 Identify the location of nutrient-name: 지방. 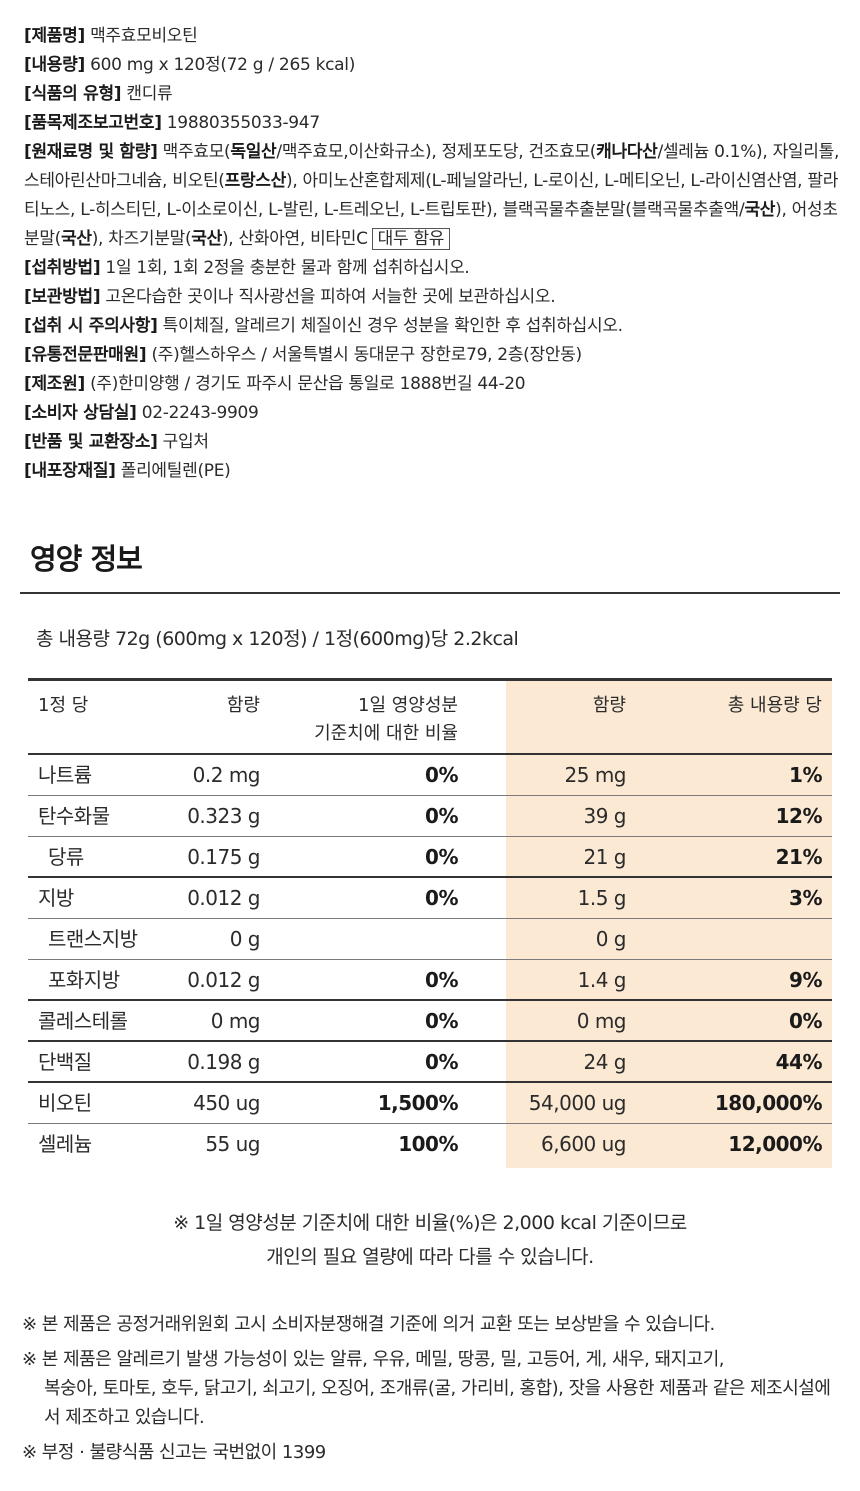
(56, 898).